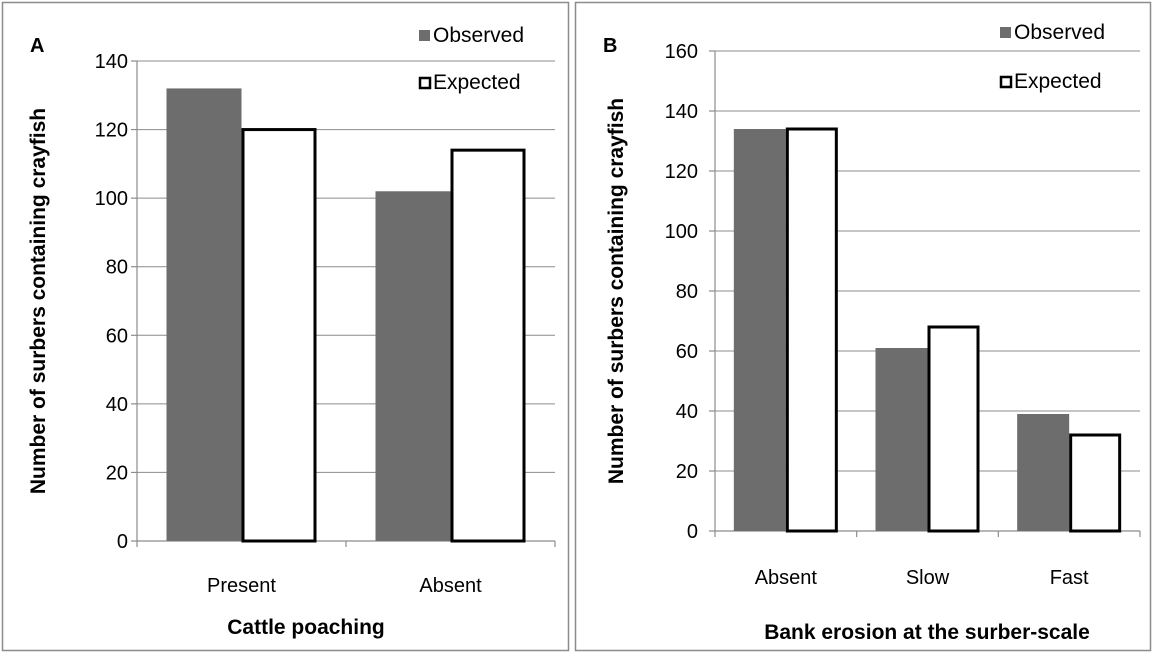 This screenshot has width=1153, height=660. I want to click on panel-label: A, so click(37, 46).